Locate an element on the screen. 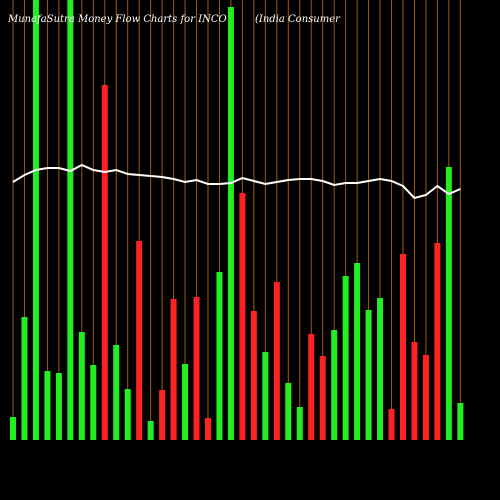 This screenshot has width=500, height=500. chart-title: MunafaSutra Money Flow Charts for INCO is located at coordinates (117, 19).